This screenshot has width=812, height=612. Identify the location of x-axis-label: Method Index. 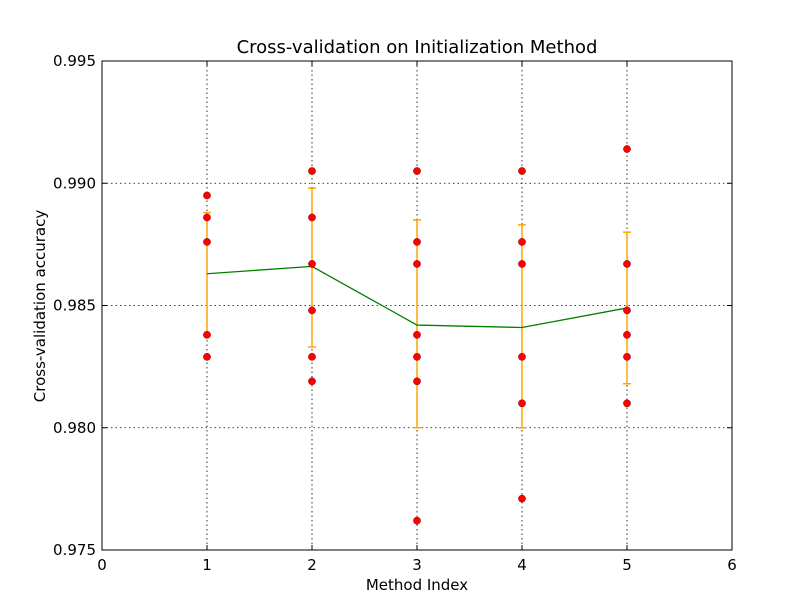
(417, 585).